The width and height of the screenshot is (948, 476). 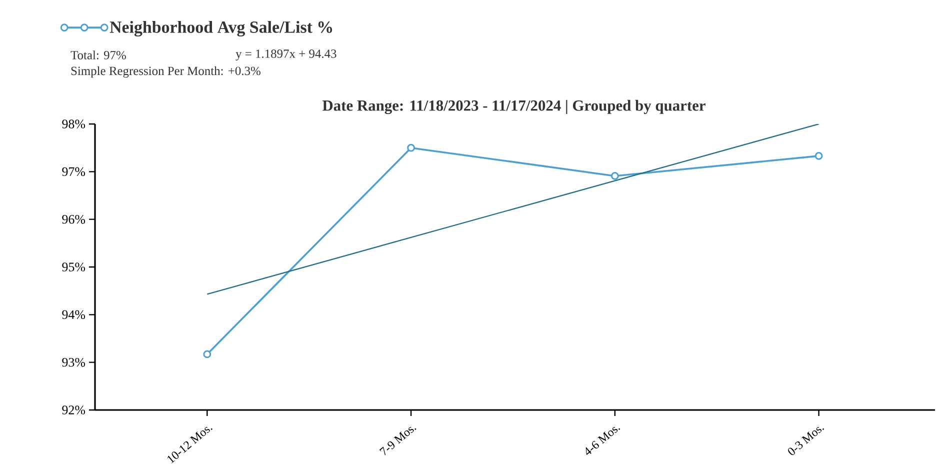 What do you see at coordinates (74, 362) in the screenshot?
I see `y-tick-label: 93%` at bounding box center [74, 362].